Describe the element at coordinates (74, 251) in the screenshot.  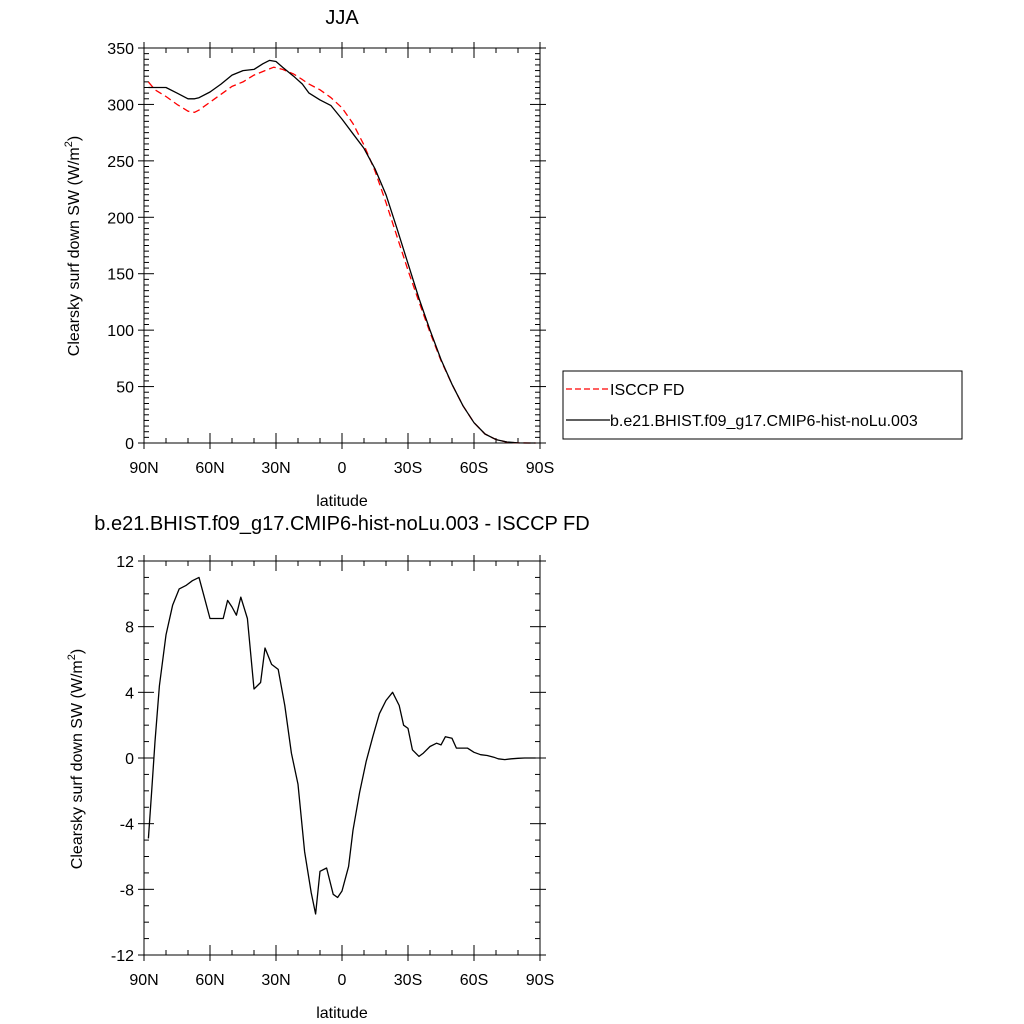
I see `top-chart-ylabel-main: Clearsky surf down SW (W/m` at that location.